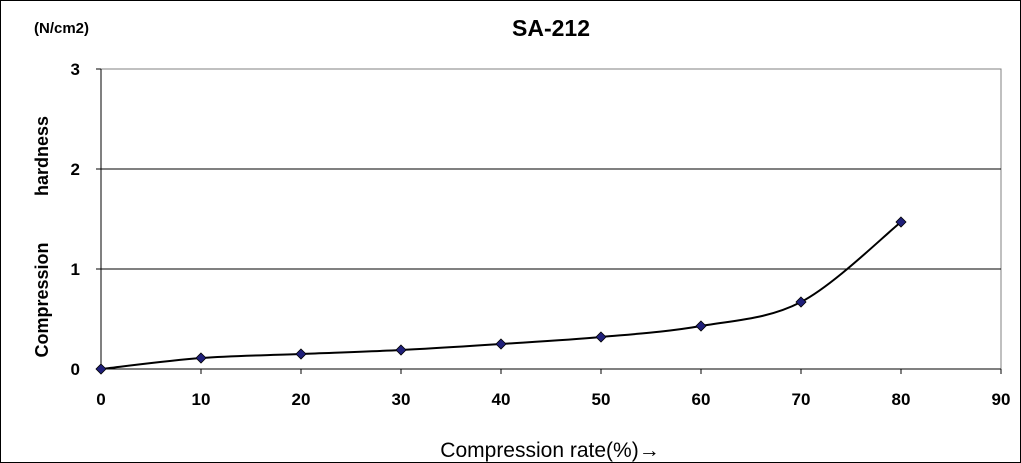  I want to click on x-tick-label-8: 80, so click(901, 399).